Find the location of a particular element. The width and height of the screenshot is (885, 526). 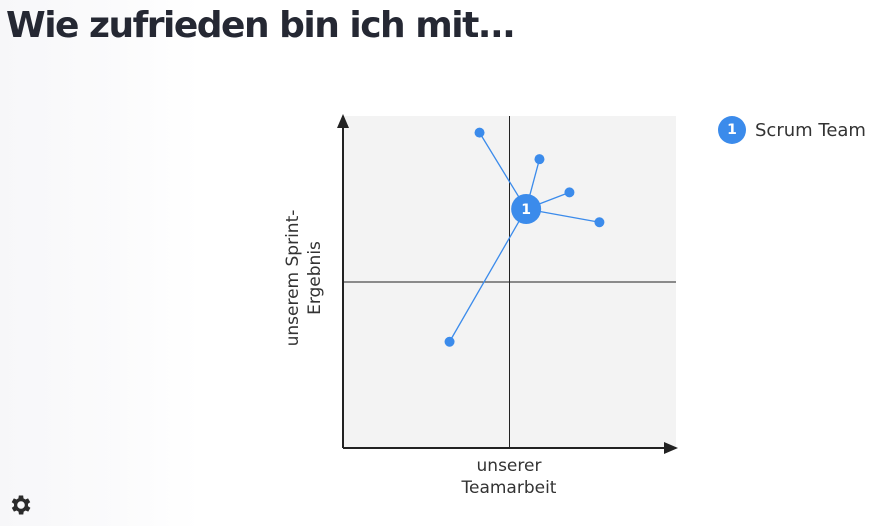

x-axis-label-line2: Teamarbeit is located at coordinates (509, 488).